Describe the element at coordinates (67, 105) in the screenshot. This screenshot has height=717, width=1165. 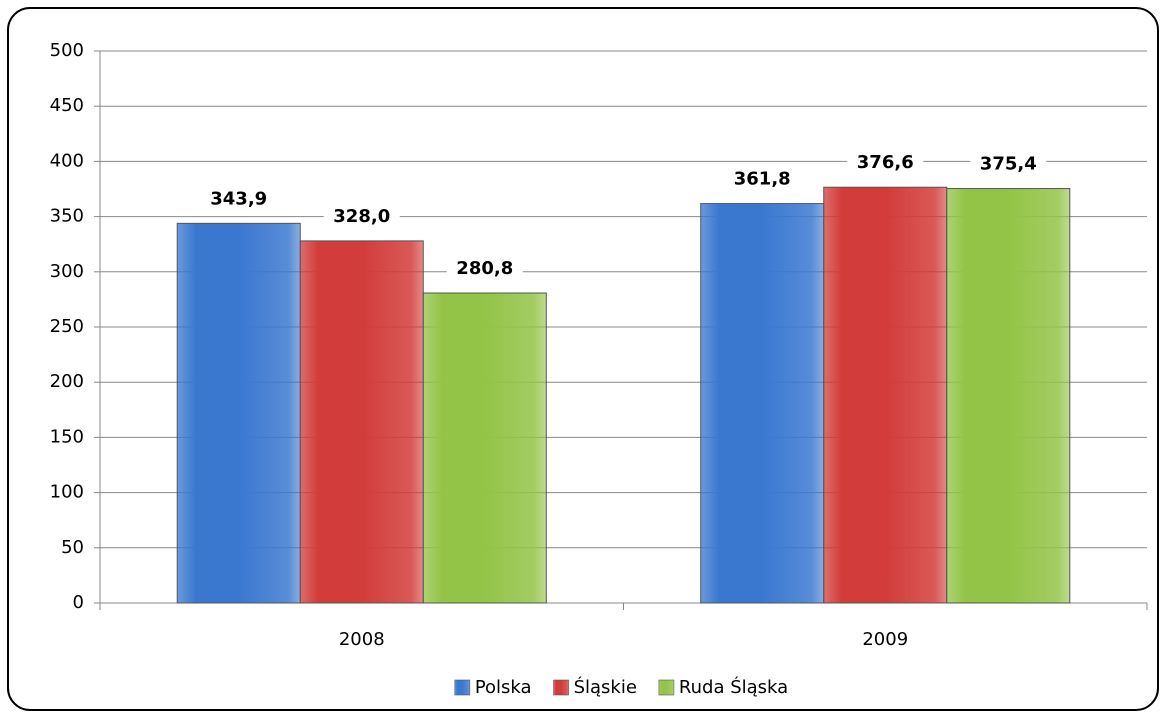
I see `y-tick-label: 450` at that location.